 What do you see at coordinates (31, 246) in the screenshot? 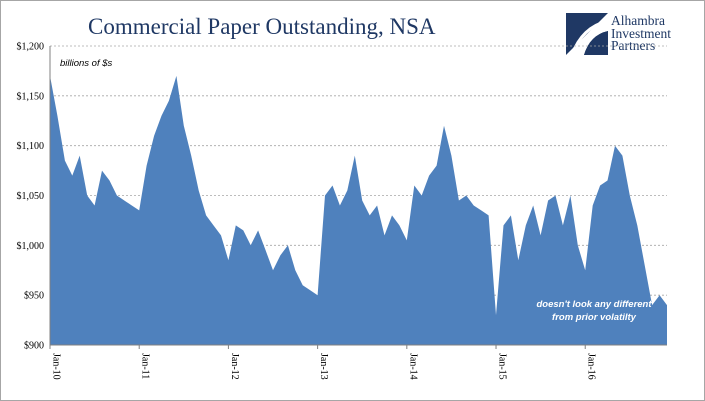
I see `y-tick-label: $1,000` at bounding box center [31, 246].